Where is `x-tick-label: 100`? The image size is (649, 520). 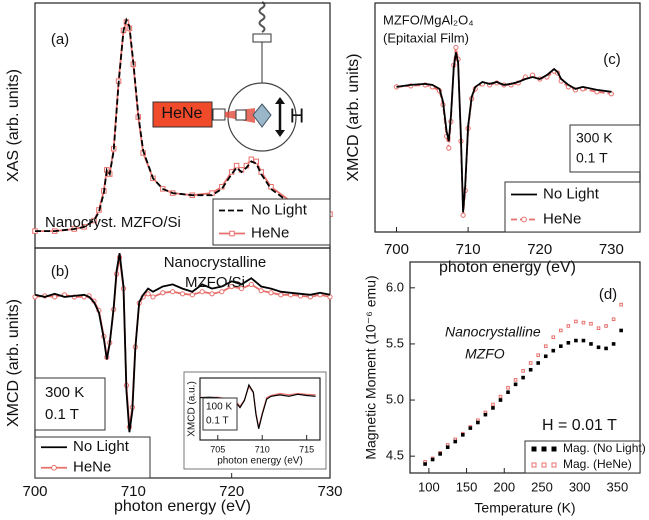 x-tick-label: 100 is located at coordinates (429, 486).